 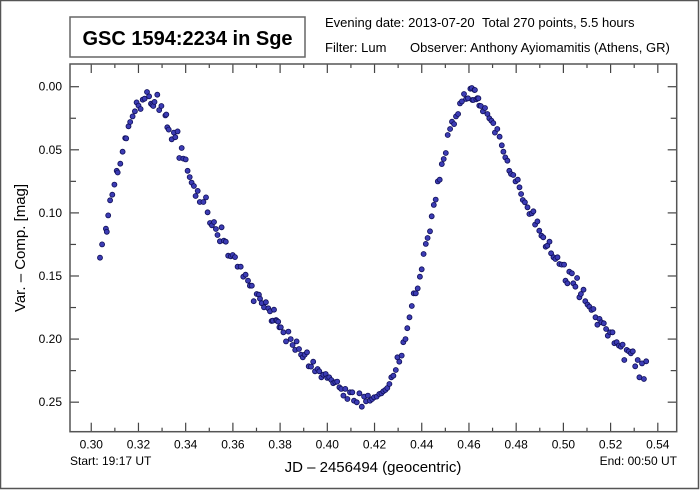 I want to click on y-tick-label: 0.00, so click(x=51, y=87).